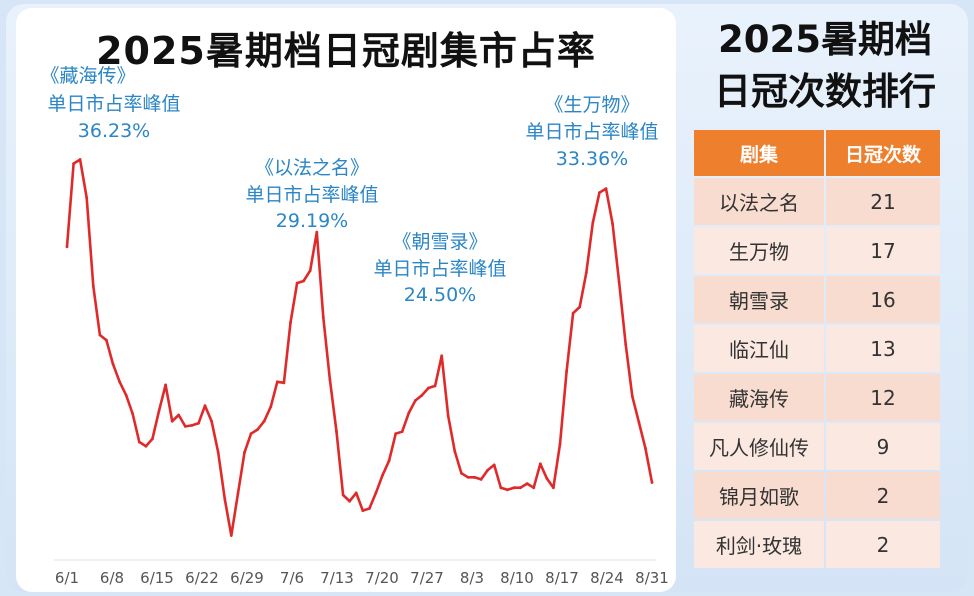  I want to click on drama-name: 利剑·玫瑰, so click(759, 544).